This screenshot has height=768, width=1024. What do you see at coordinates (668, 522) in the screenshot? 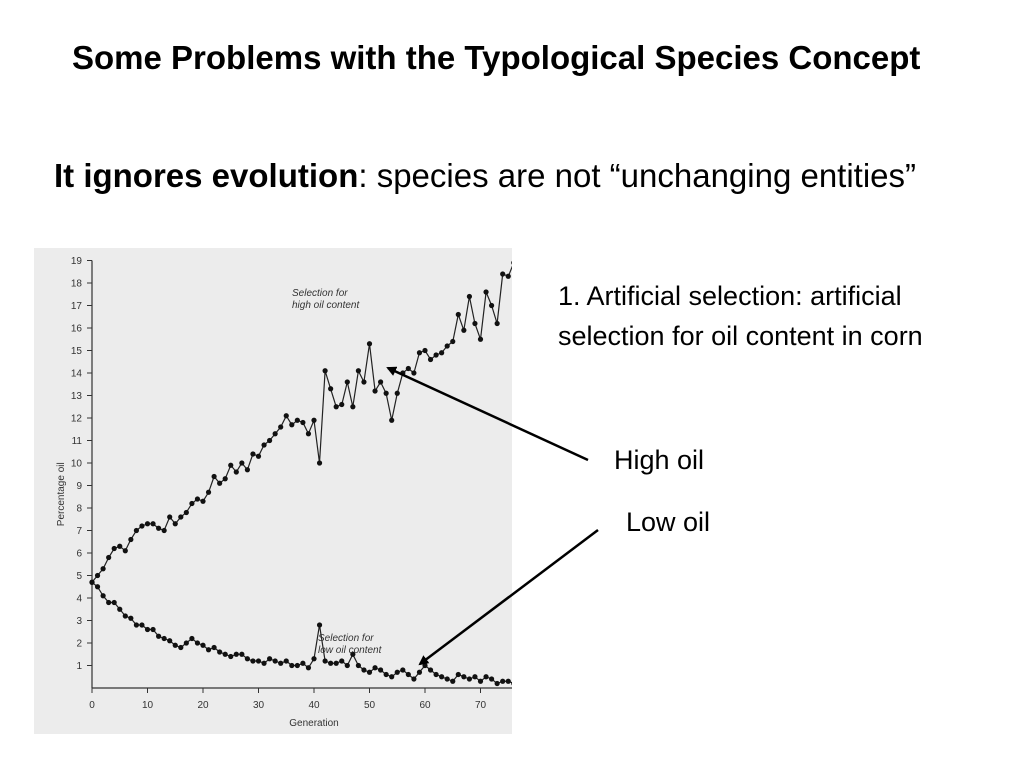
I see `callout-low-oil: Low oil` at bounding box center [668, 522].